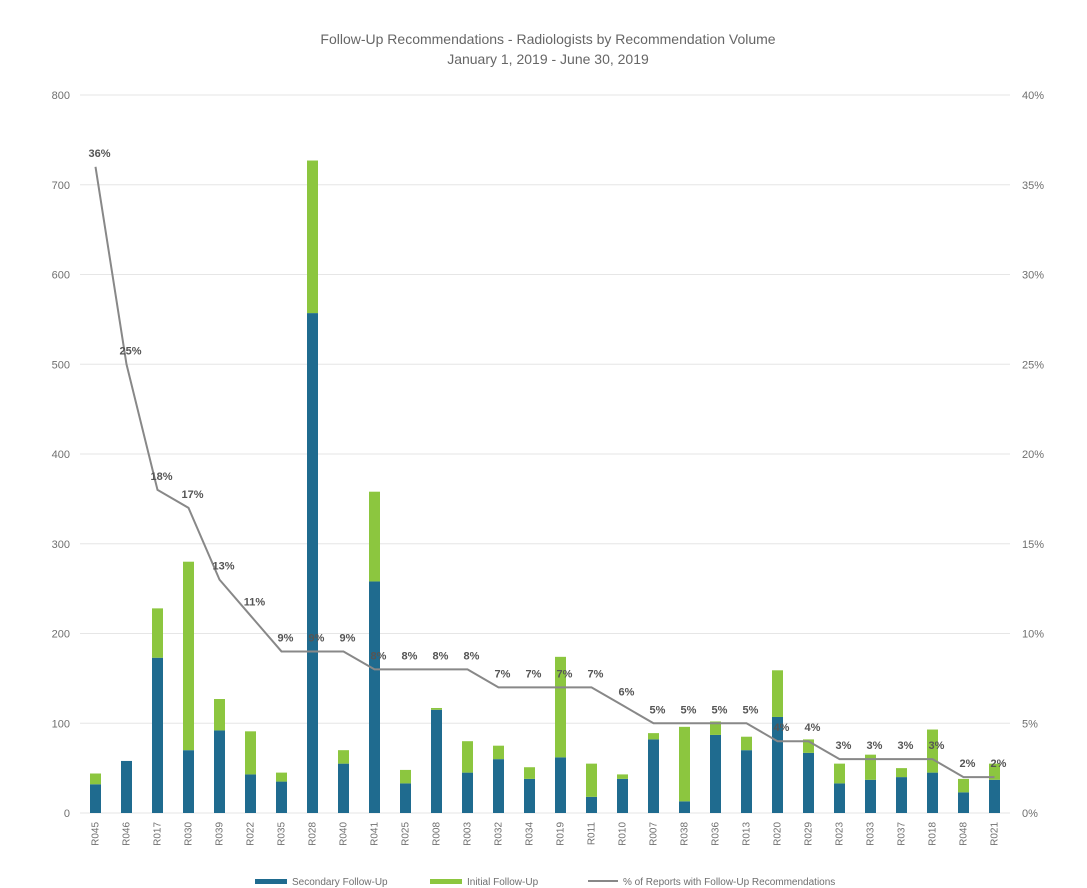  Describe the element at coordinates (654, 834) in the screenshot. I see `x-tick-label: R007` at that location.